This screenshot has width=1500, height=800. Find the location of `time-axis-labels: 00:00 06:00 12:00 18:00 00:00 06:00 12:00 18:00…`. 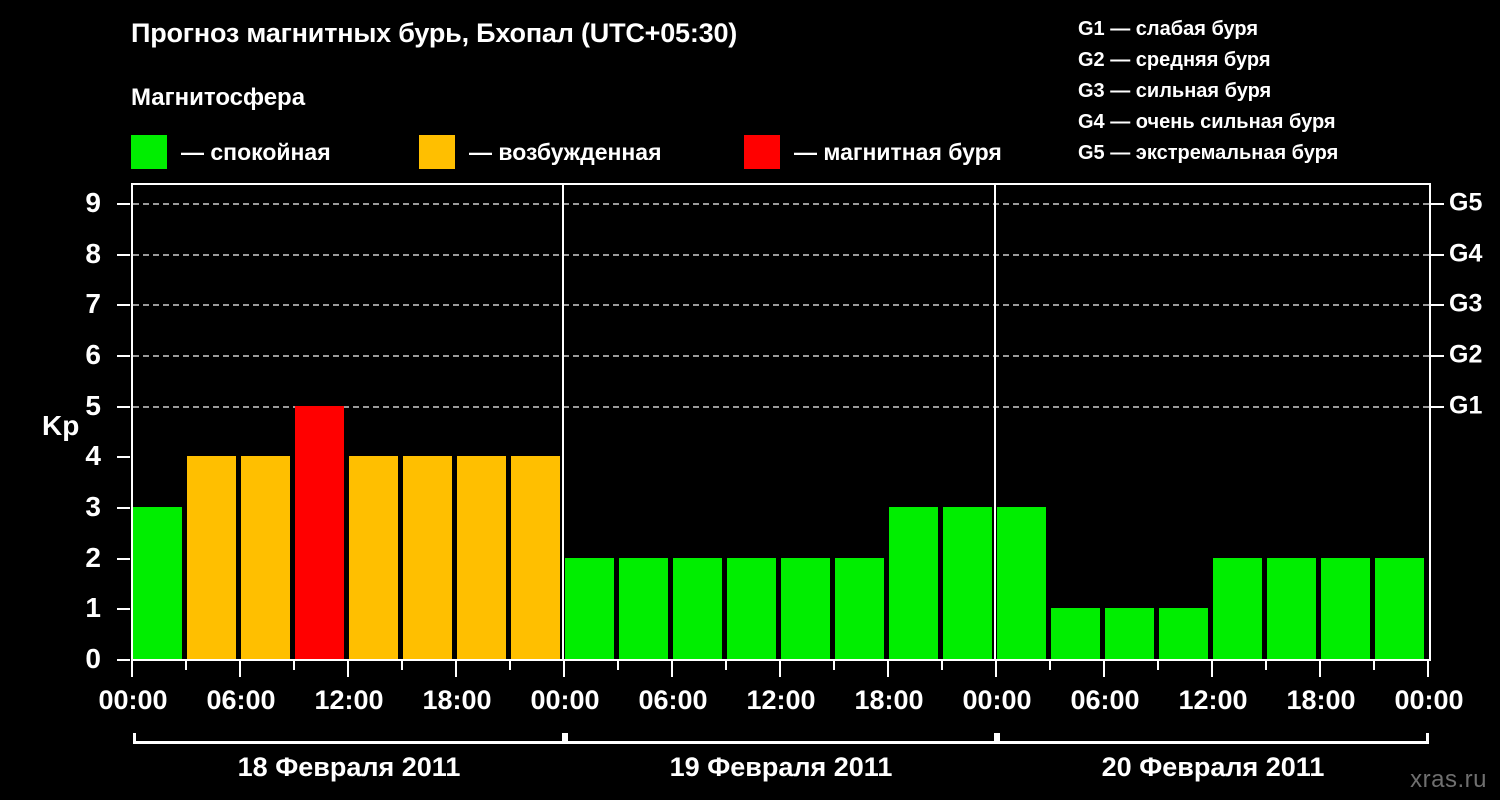

time-axis-labels: 00:00 06:00 12:00 18:00 00:00 06:00 12:00 18:00… is located at coordinates (750, 702).